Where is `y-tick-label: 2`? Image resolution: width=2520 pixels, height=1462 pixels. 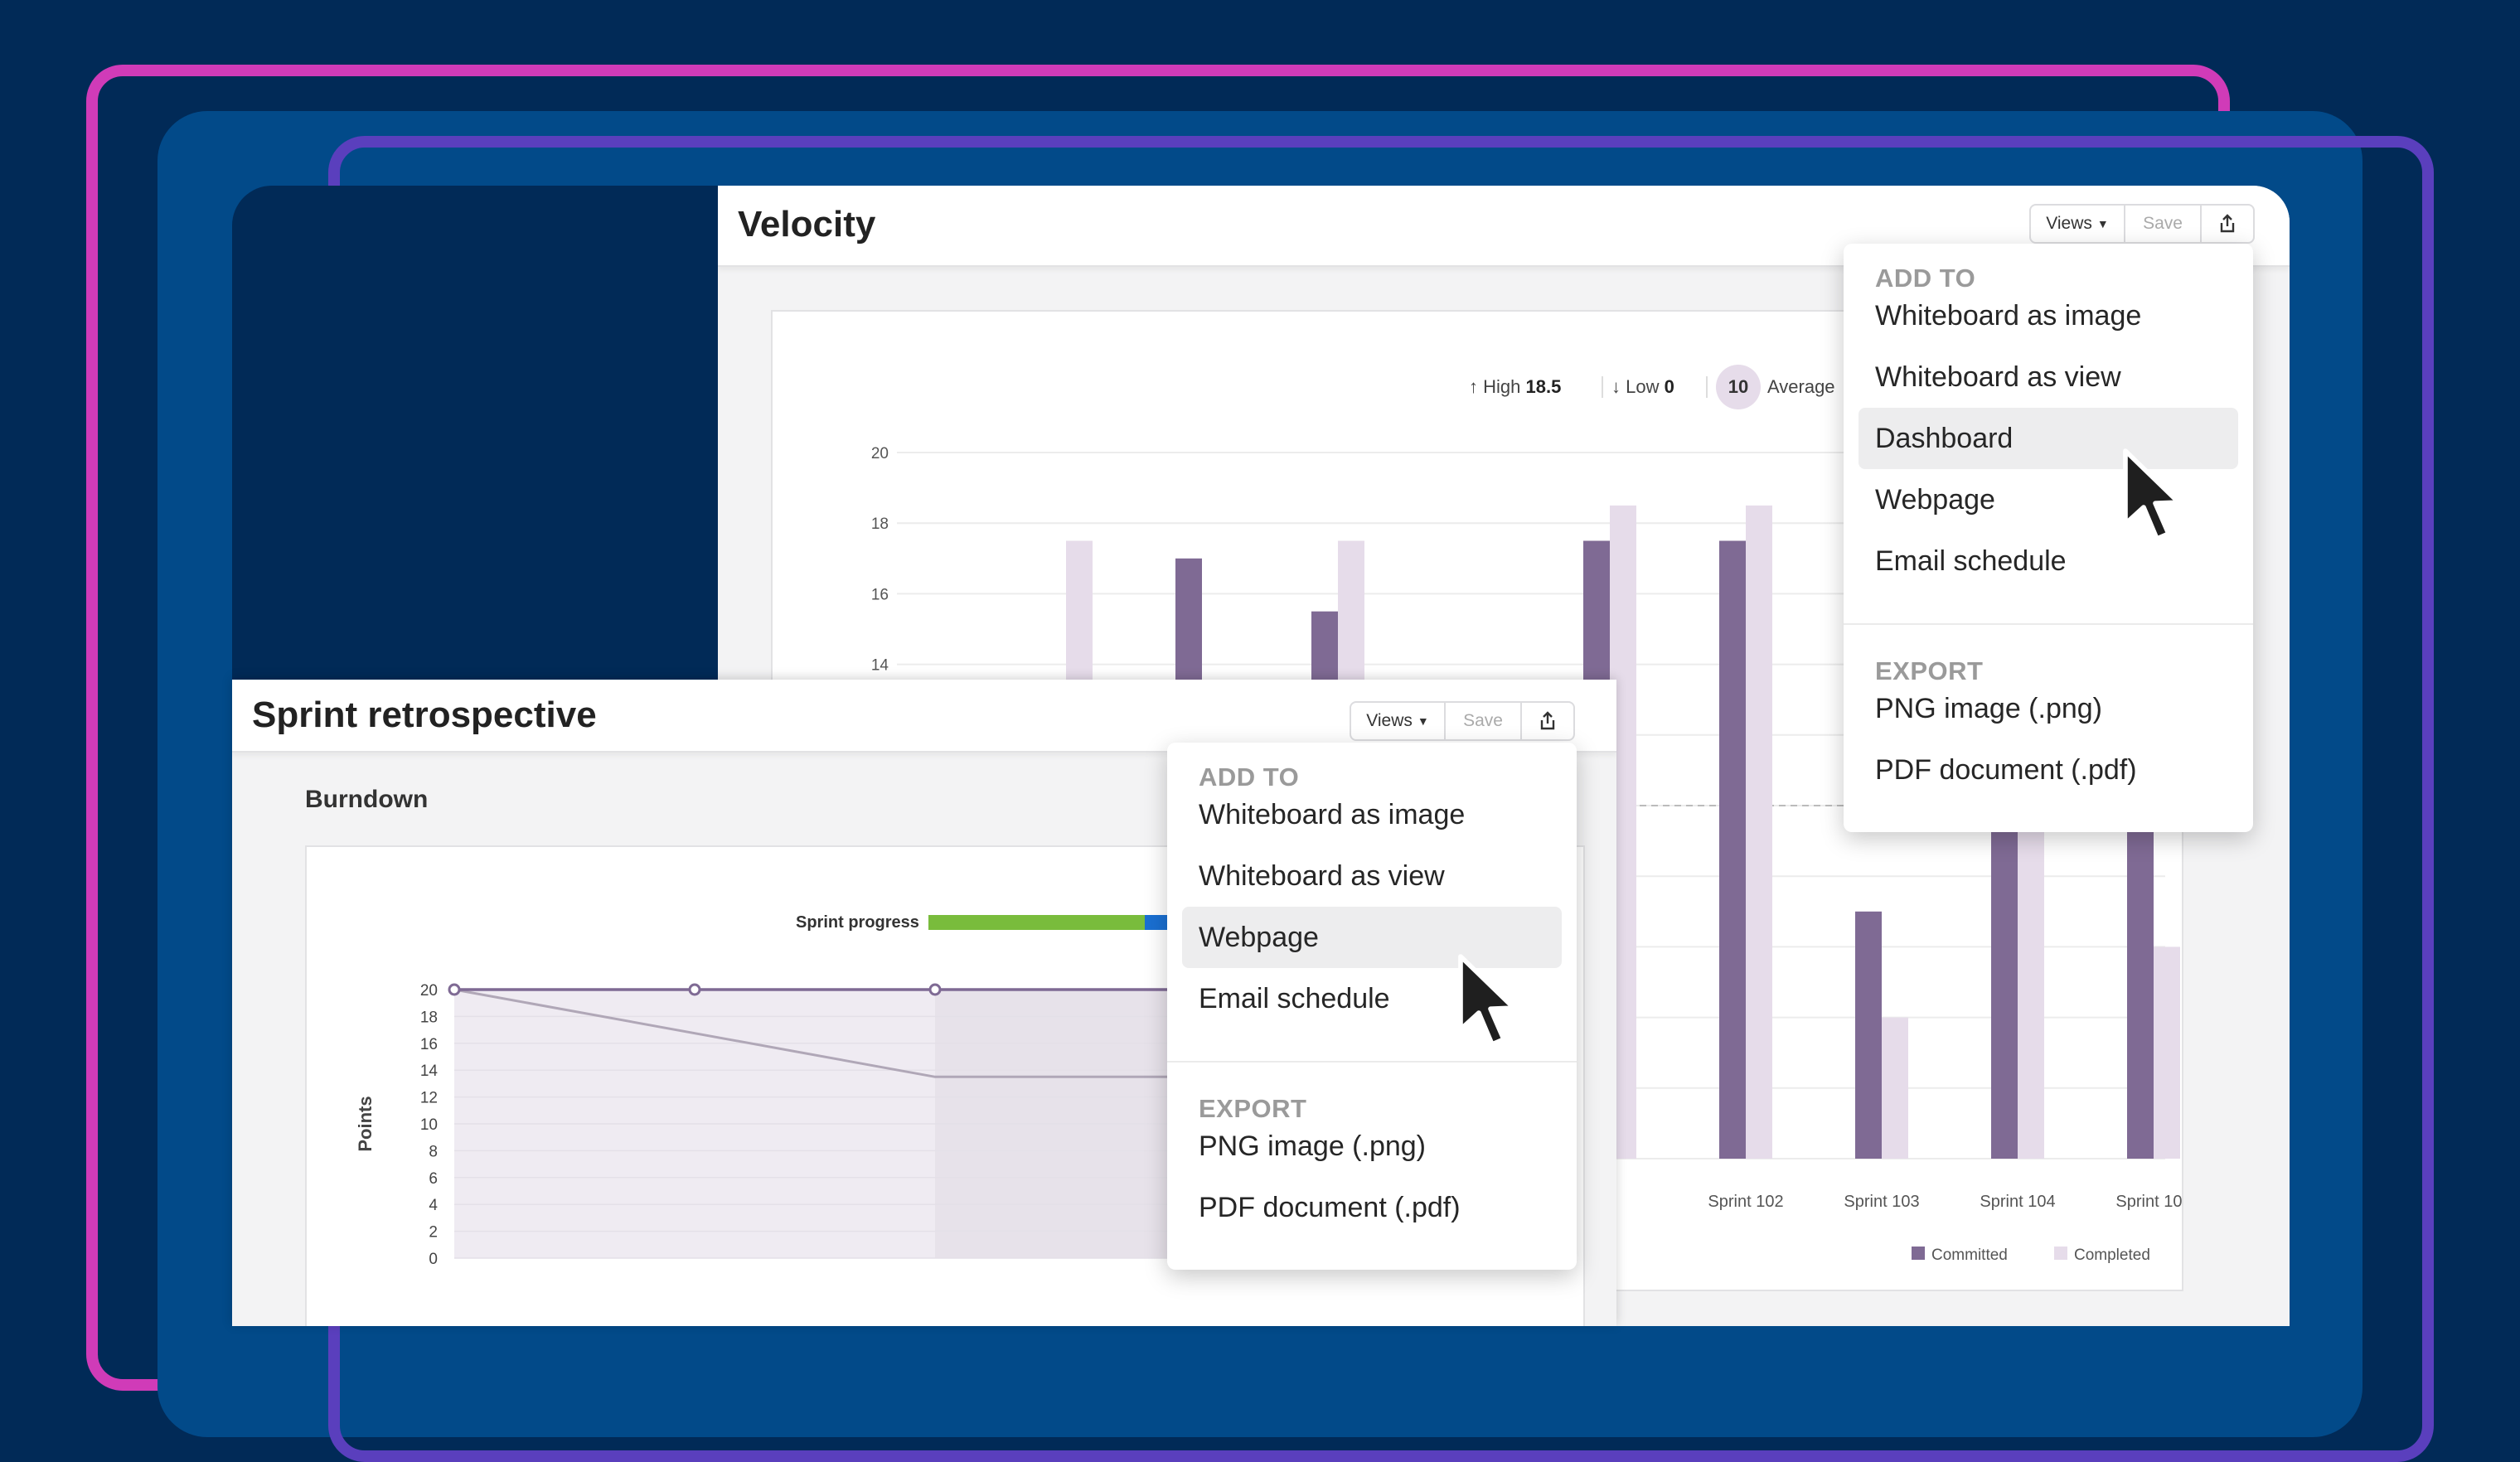
y-tick-label: 2 is located at coordinates (433, 1233).